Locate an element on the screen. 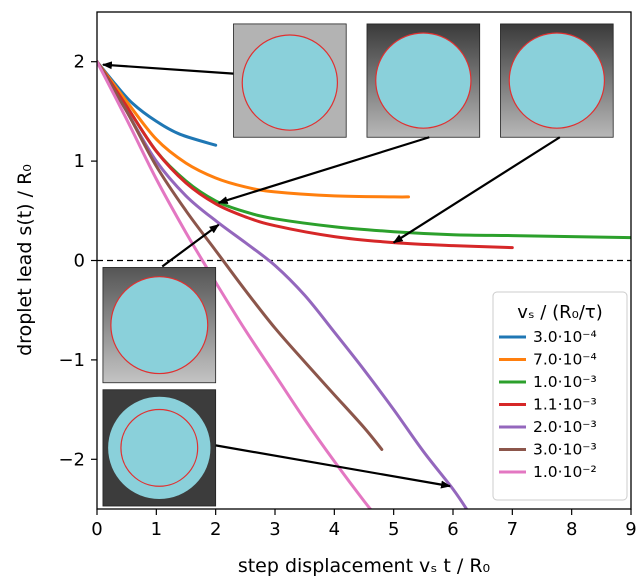  y-tick-label: −1 is located at coordinates (71, 360).